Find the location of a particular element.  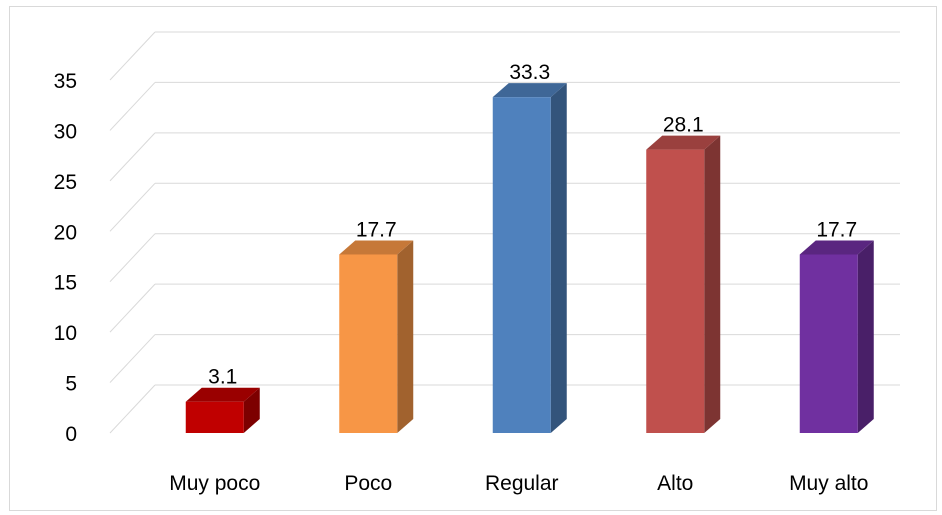

x-tick-label: Muy alto is located at coordinates (828, 483).